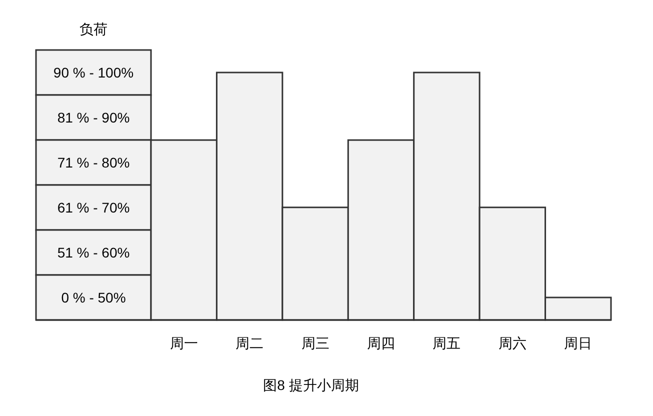 Image resolution: width=653 pixels, height=416 pixels. I want to click on text: 61 % - 70%, so click(93, 208).